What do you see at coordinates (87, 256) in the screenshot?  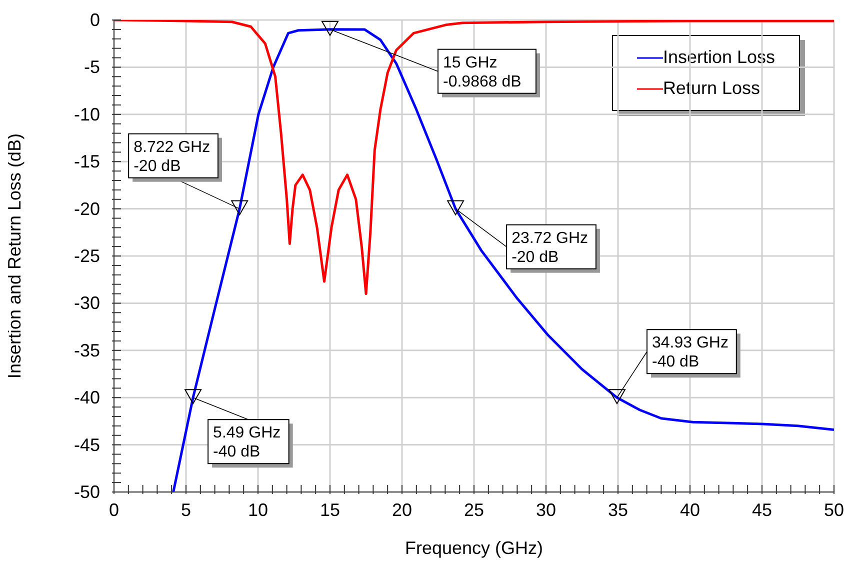 I see `y-tick-label: -25` at bounding box center [87, 256].